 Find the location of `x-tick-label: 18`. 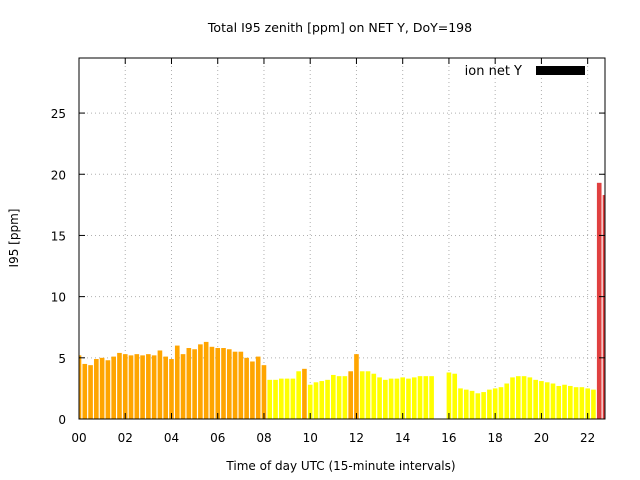

x-tick-label: 18 is located at coordinates (495, 438).